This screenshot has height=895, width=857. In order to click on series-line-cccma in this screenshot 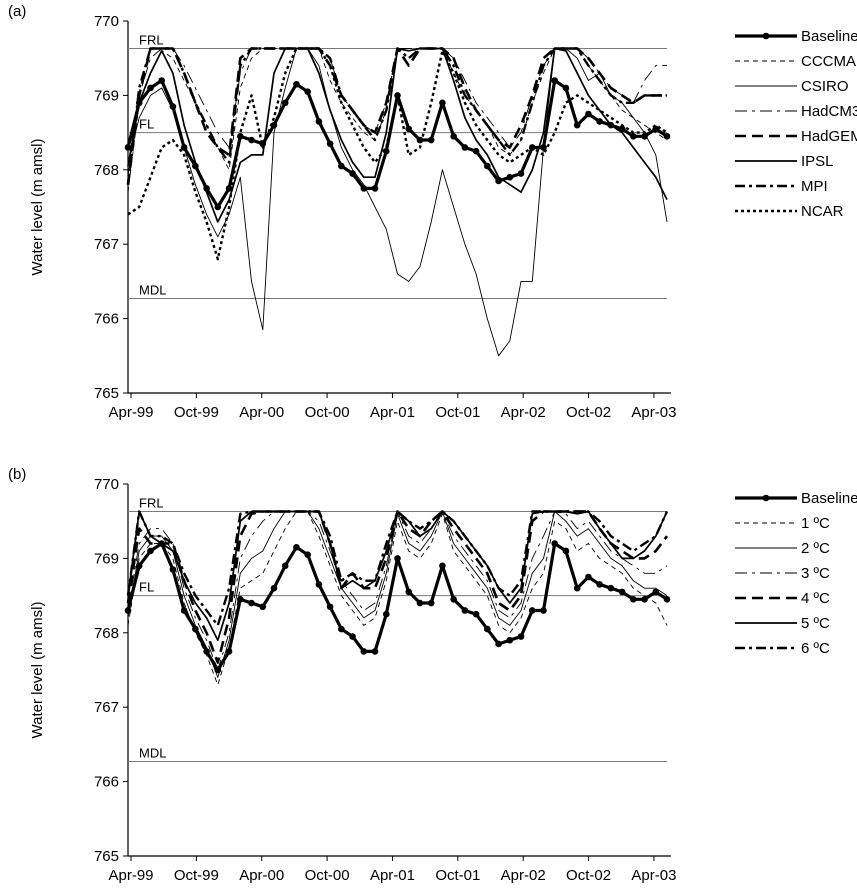, I will do `click(397, 120)`.